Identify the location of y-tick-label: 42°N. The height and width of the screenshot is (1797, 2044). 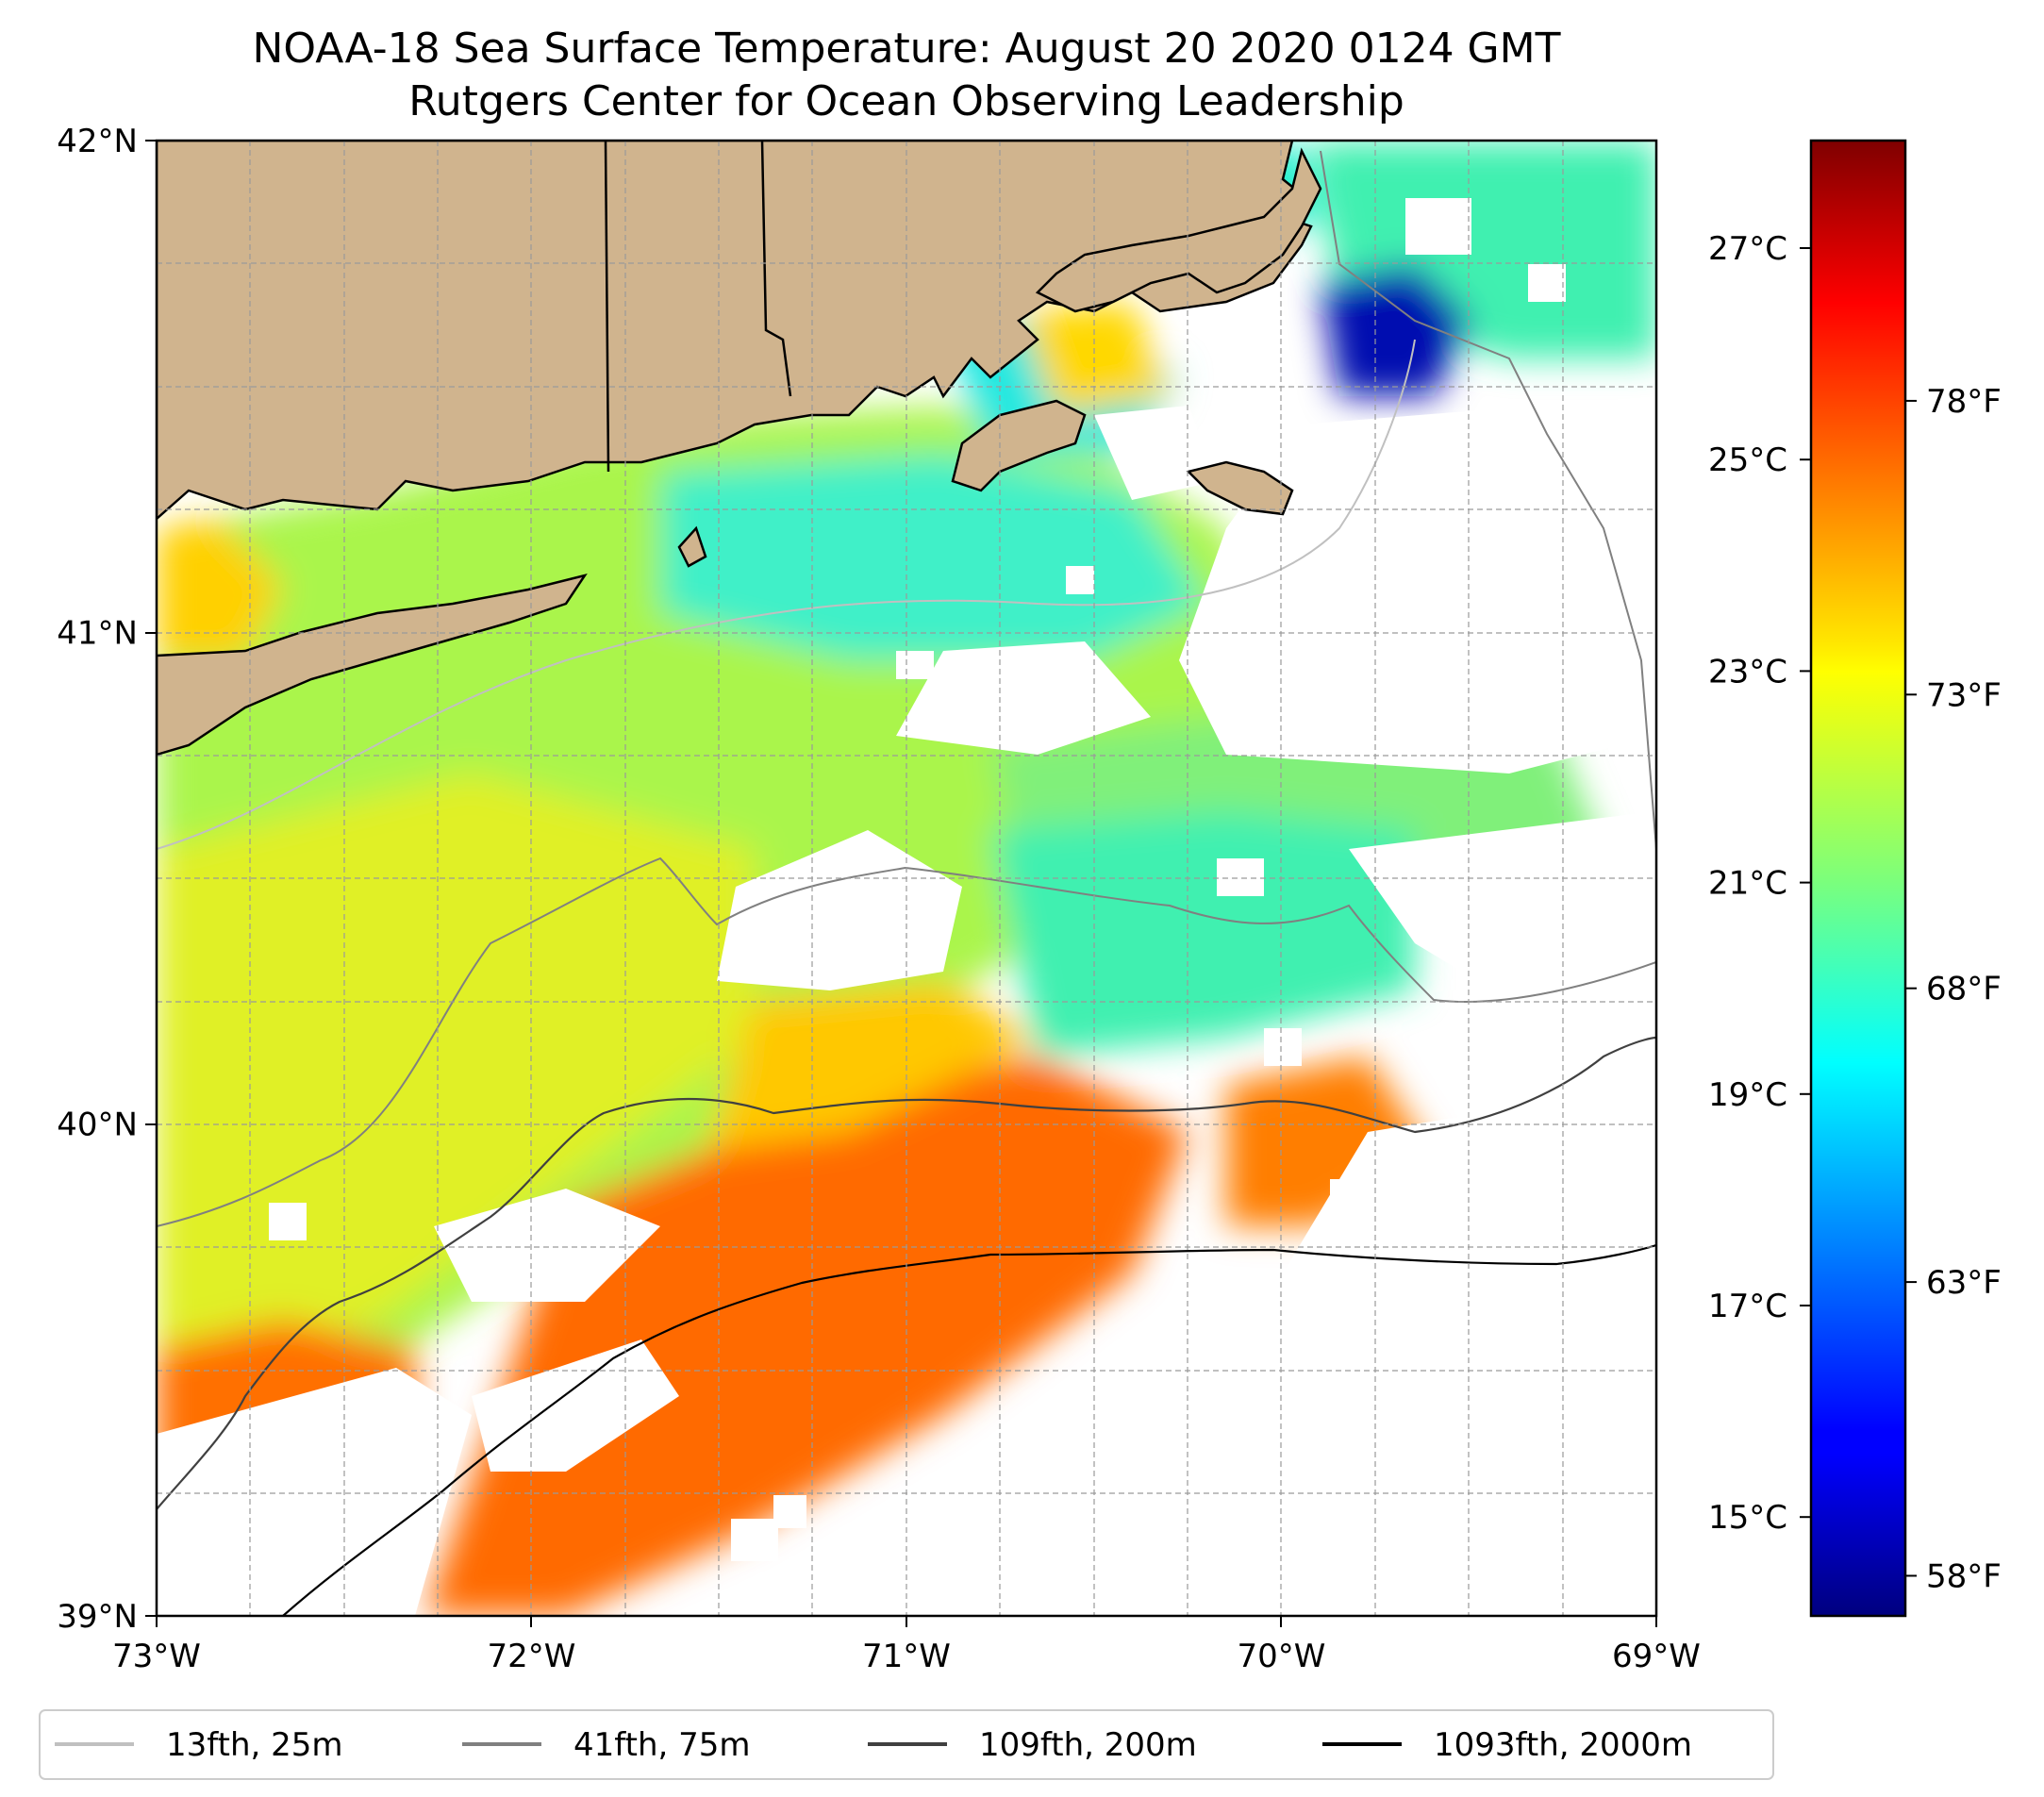
(97, 141).